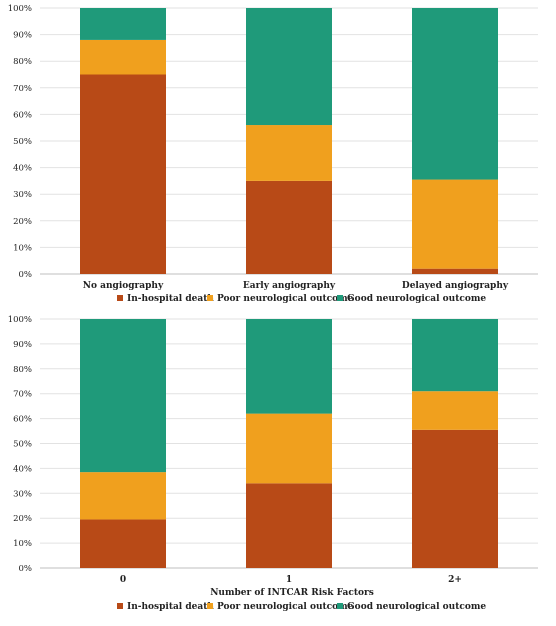  Describe the element at coordinates (22, 445) in the screenshot. I see `chart2-y-tick-label: 50%` at that location.